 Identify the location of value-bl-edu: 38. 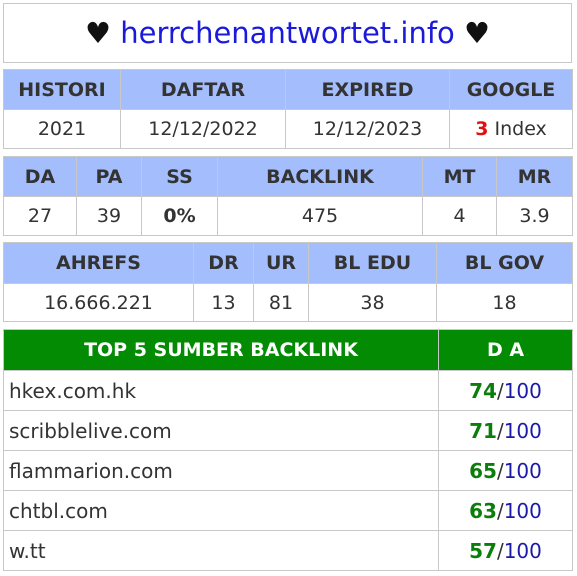
(372, 302).